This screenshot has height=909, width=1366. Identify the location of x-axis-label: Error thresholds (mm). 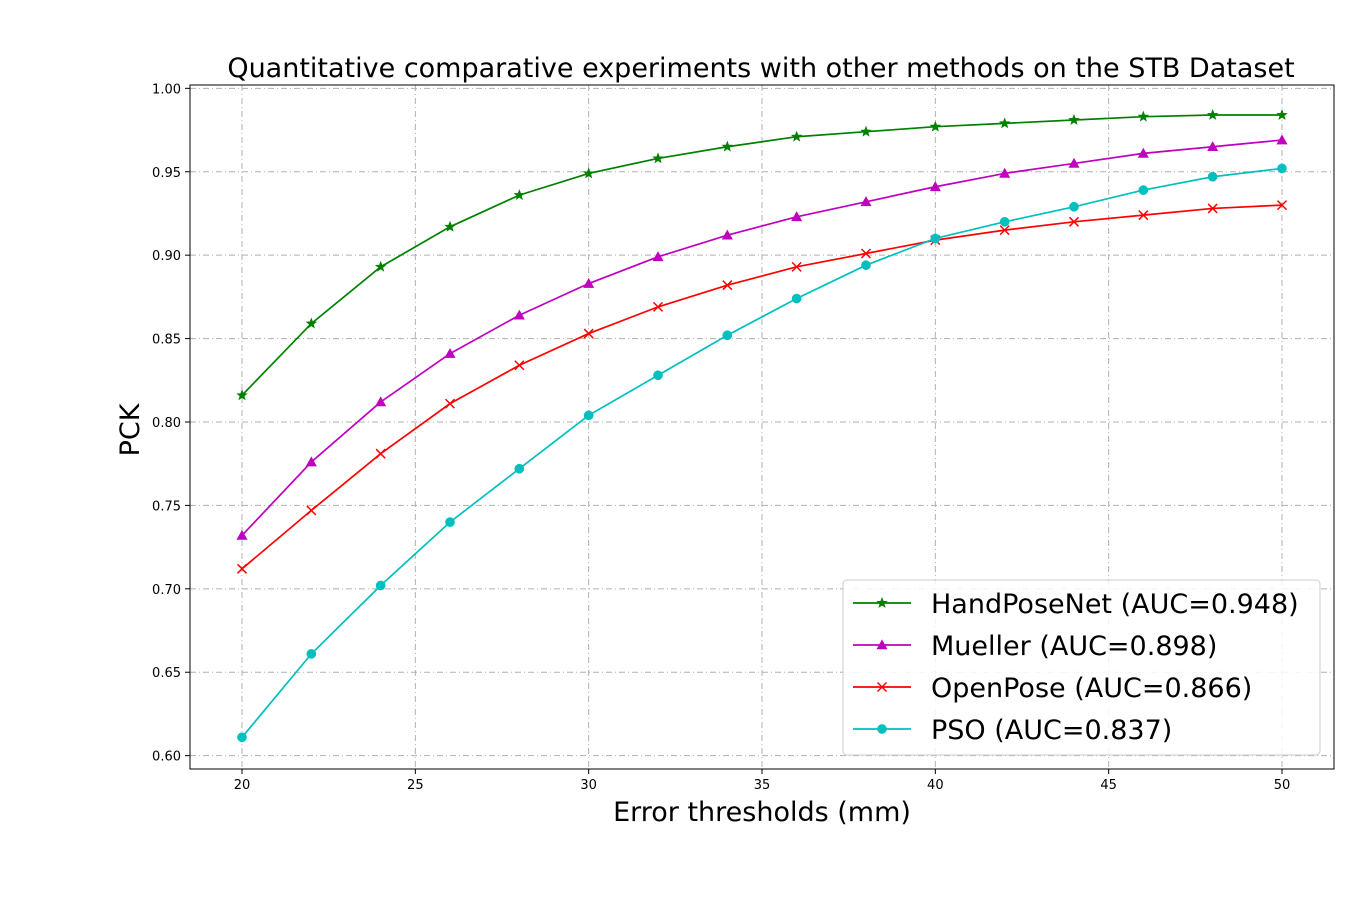
(762, 812).